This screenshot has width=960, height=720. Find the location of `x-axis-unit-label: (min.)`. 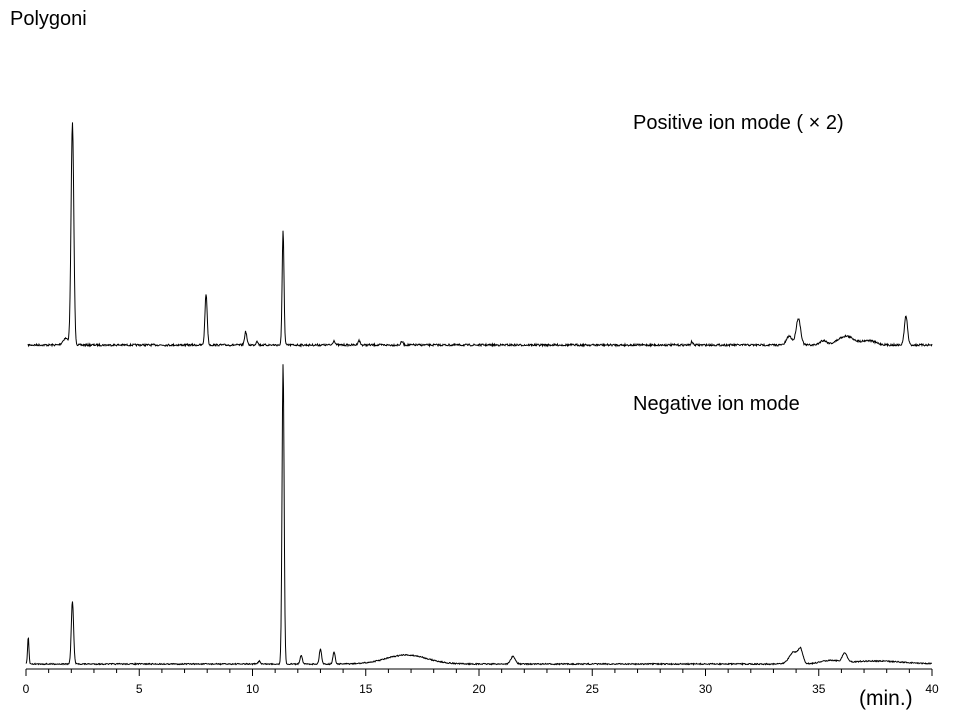

x-axis-unit-label: (min.) is located at coordinates (886, 698).